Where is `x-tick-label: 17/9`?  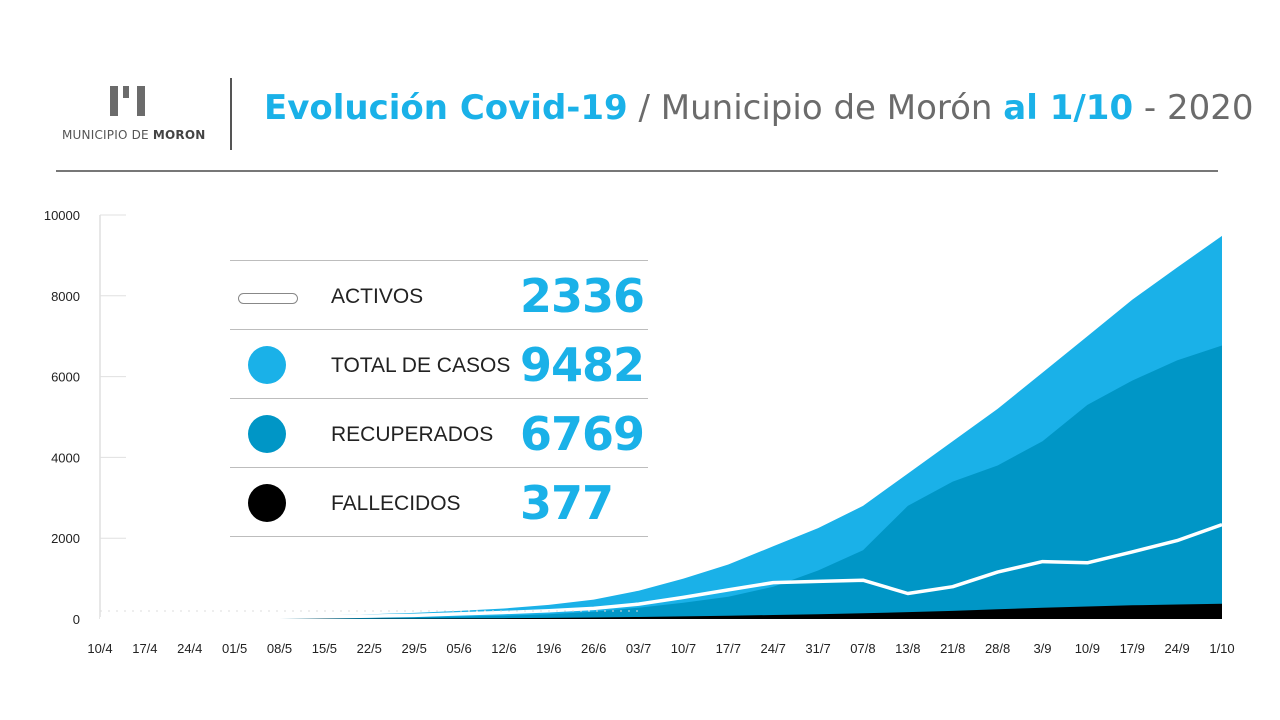
x-tick-label: 17/9 is located at coordinates (1132, 648).